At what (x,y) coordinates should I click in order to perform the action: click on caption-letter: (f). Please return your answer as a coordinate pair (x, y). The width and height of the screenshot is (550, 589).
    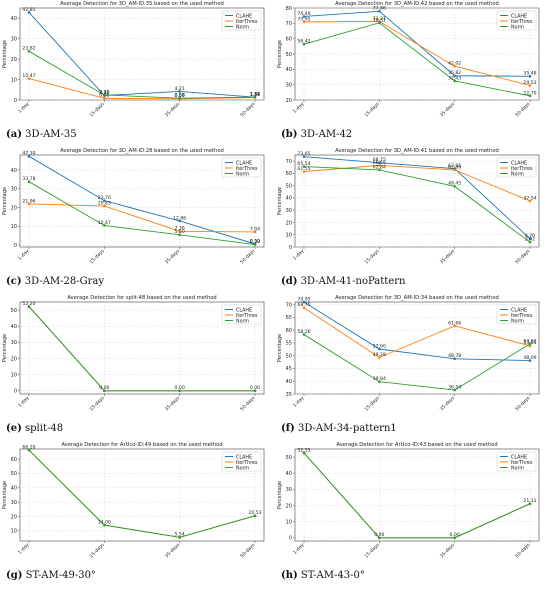
    Looking at the image, I should click on (288, 428).